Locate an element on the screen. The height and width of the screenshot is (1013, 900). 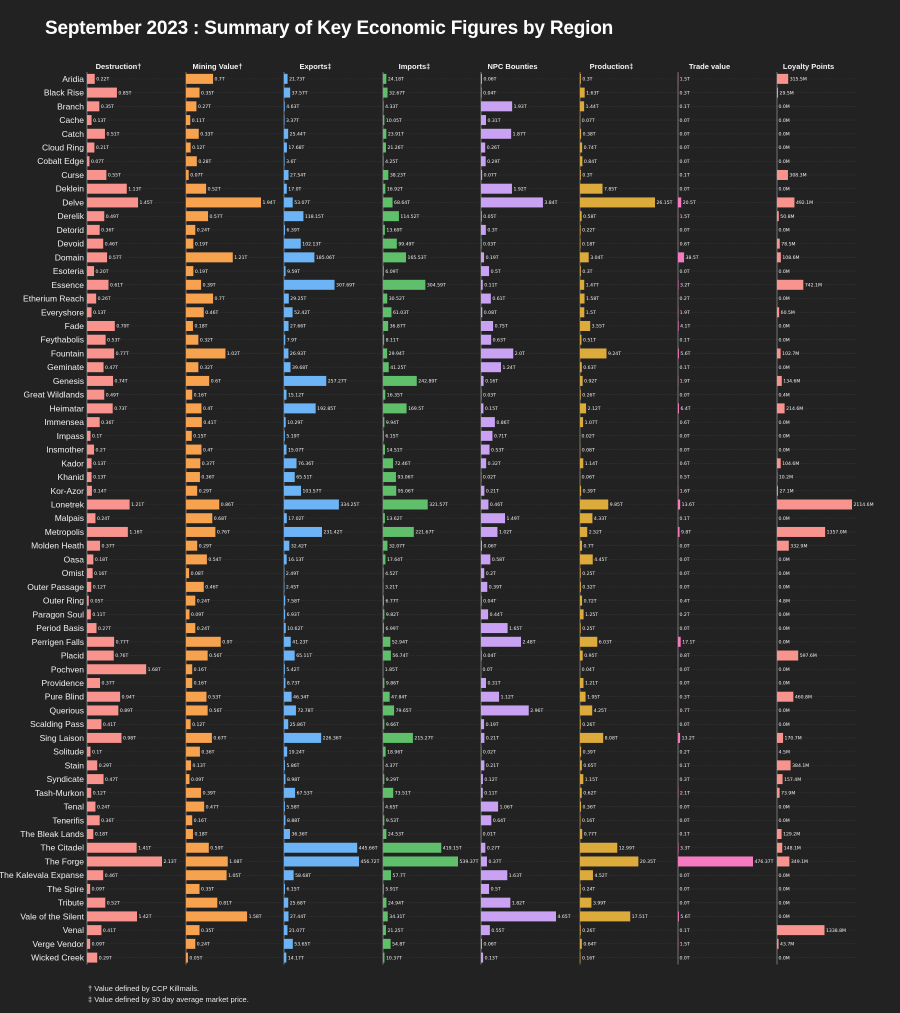
value-label: 0.24T is located at coordinates (103, 807).